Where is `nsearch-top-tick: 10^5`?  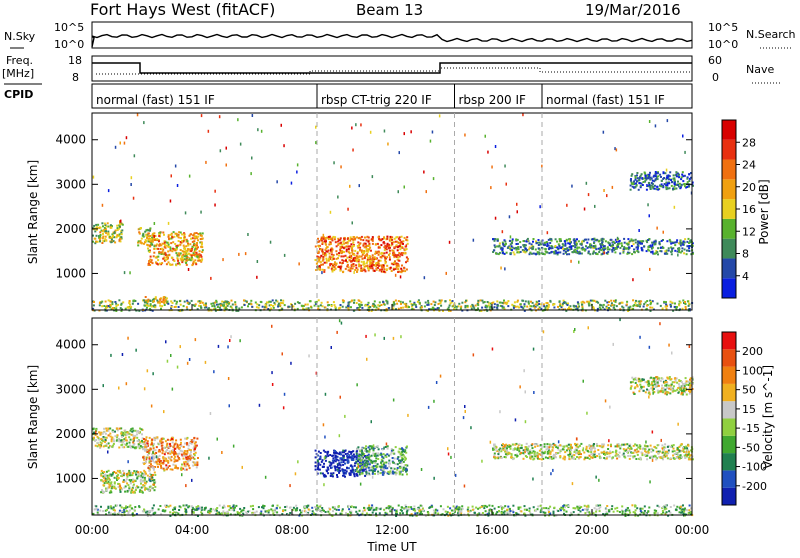
nsearch-top-tick: 10^5 is located at coordinates (723, 27).